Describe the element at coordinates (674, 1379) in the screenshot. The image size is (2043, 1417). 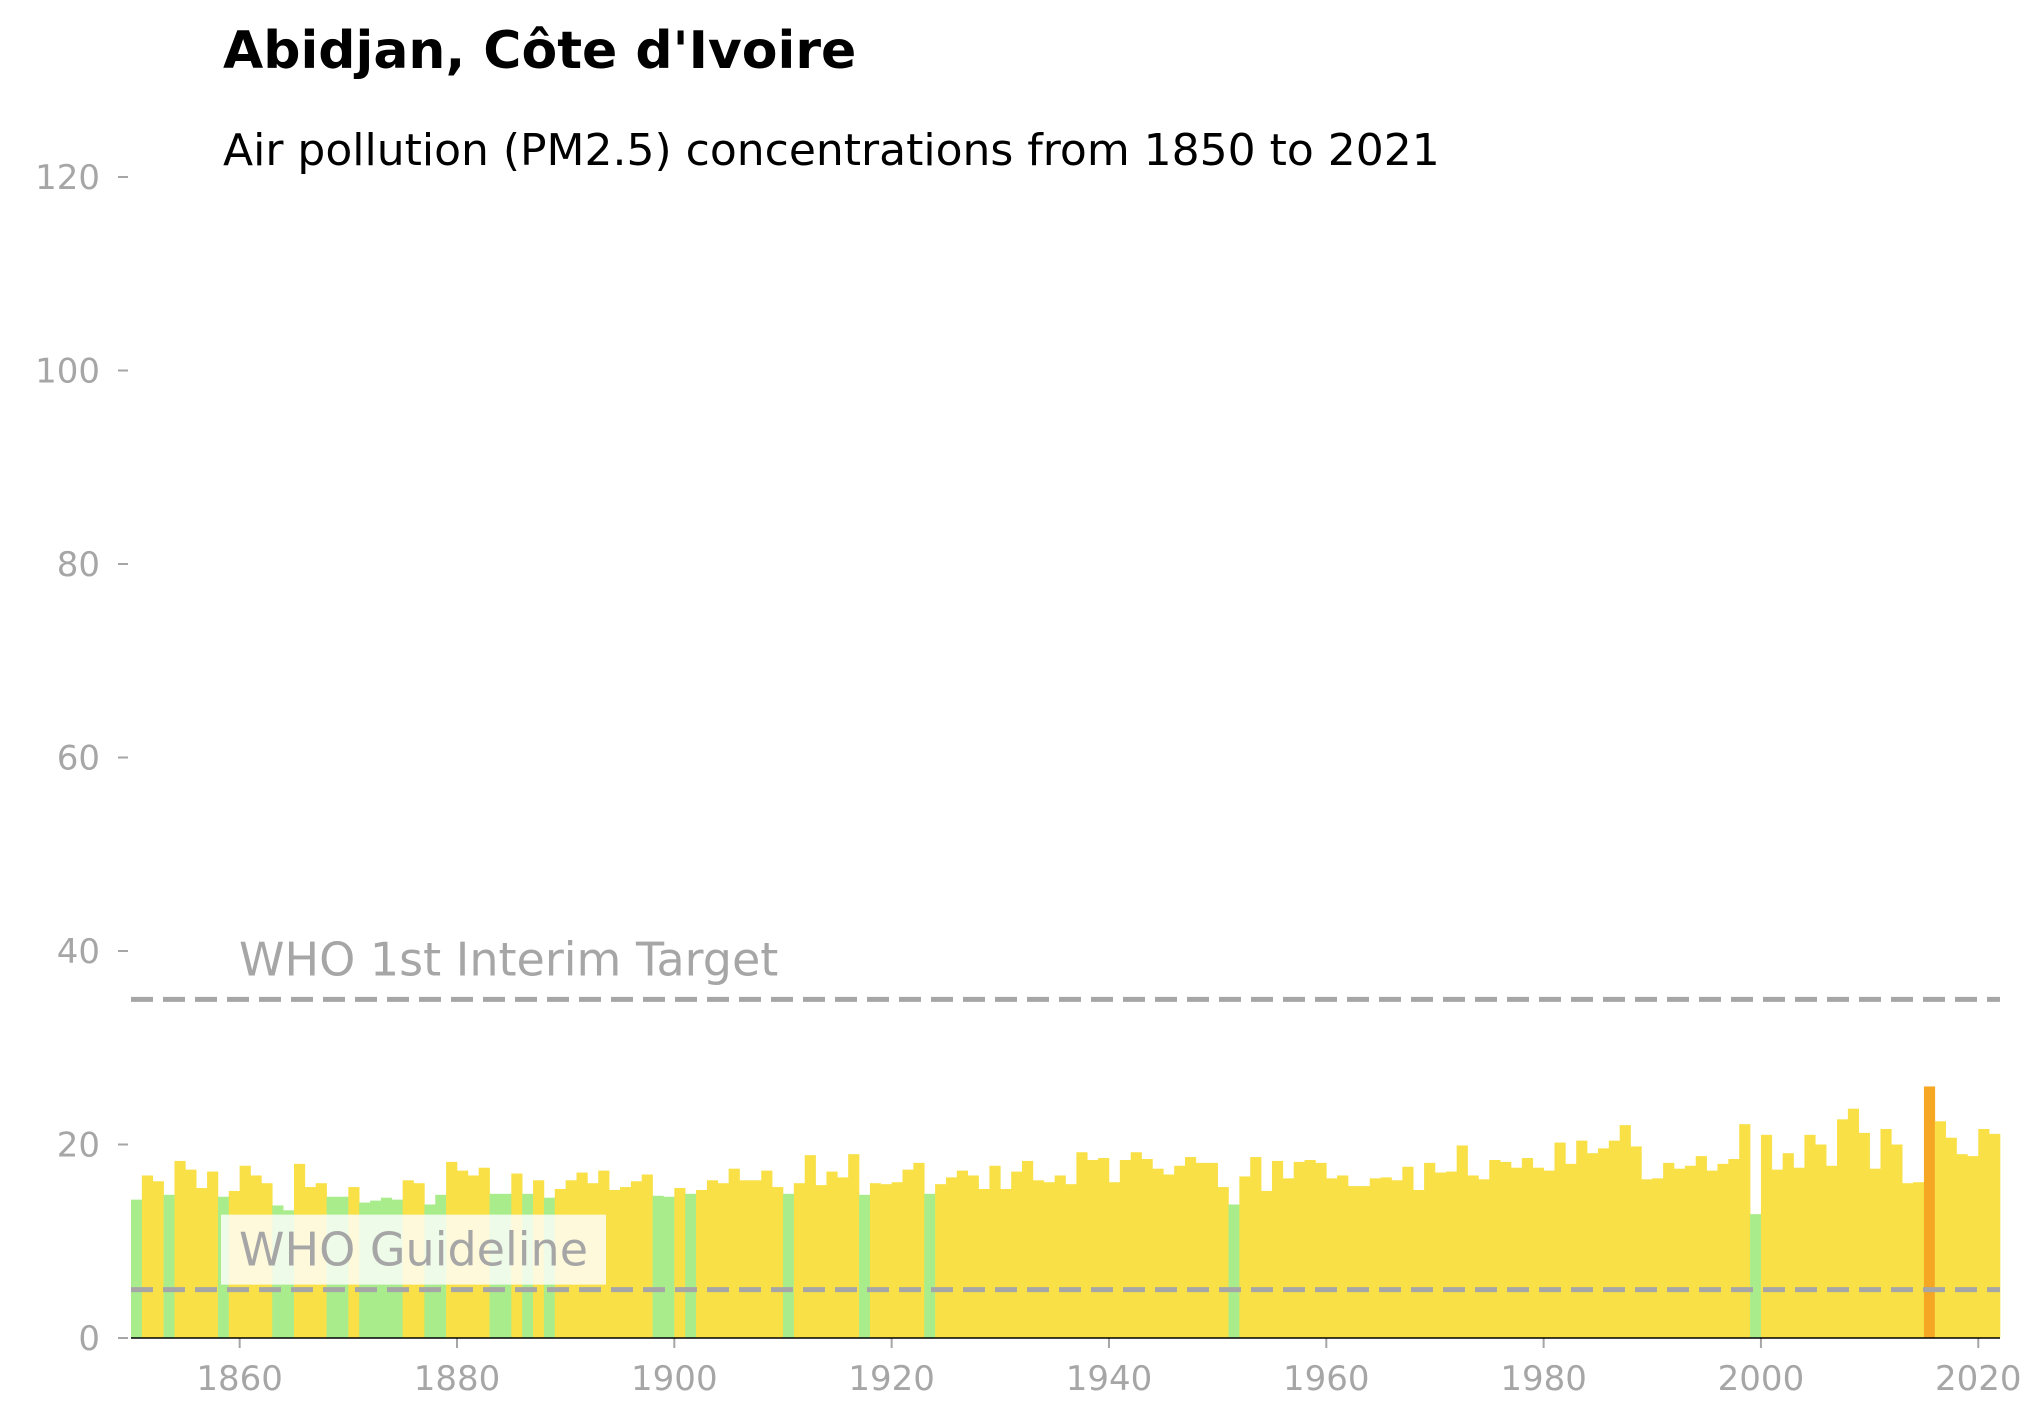
I see `x-tick-label: 1900` at that location.